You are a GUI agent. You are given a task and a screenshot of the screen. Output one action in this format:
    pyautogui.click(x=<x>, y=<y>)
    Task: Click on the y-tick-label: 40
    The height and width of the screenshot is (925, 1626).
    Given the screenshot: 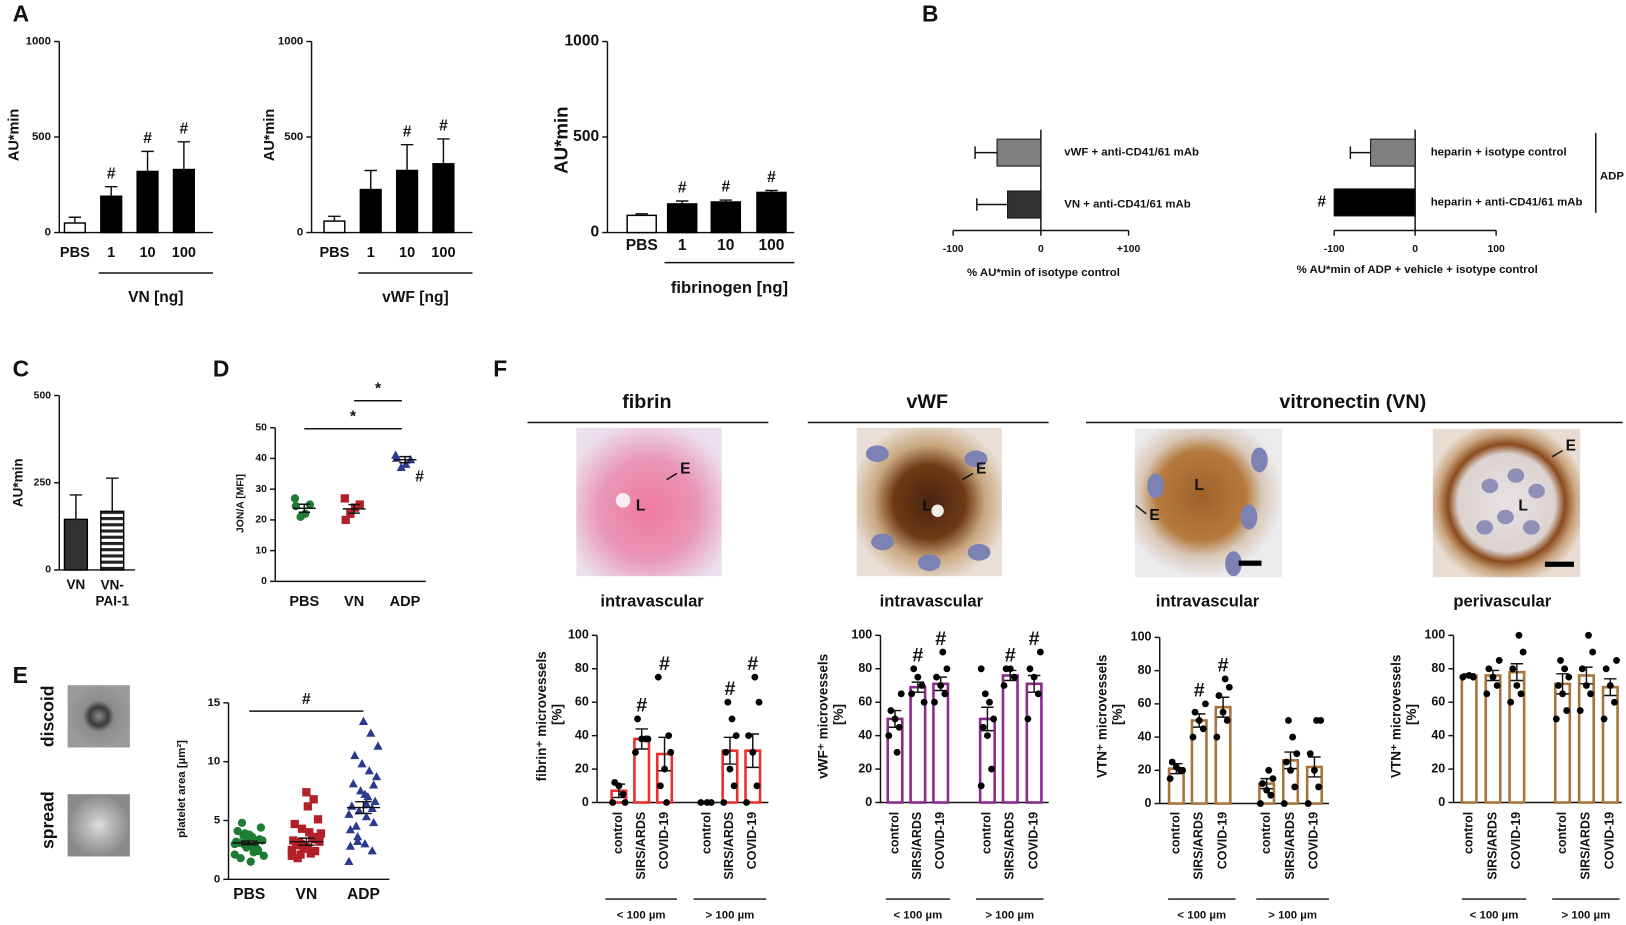 What is the action you would take?
    pyautogui.click(x=582, y=735)
    